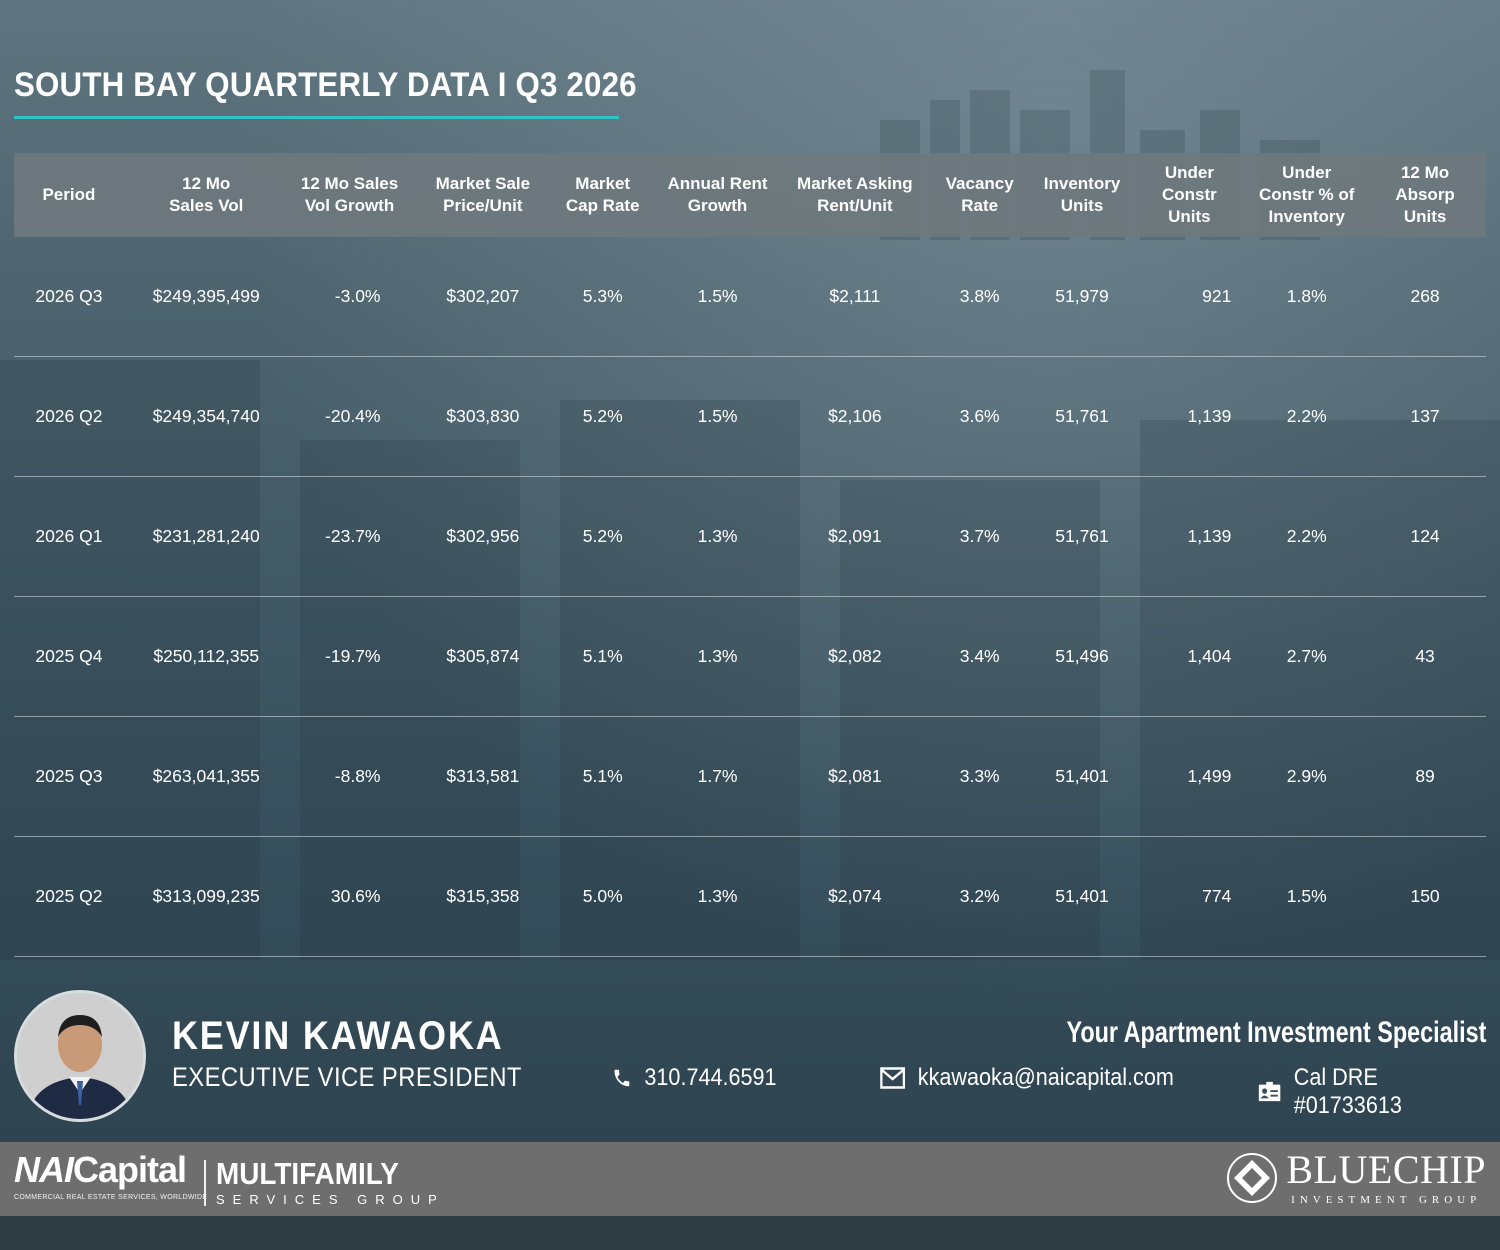 This screenshot has width=1500, height=1250. What do you see at coordinates (1189, 194) in the screenshot?
I see `column-header-under-constr: Under Constr Units` at bounding box center [1189, 194].